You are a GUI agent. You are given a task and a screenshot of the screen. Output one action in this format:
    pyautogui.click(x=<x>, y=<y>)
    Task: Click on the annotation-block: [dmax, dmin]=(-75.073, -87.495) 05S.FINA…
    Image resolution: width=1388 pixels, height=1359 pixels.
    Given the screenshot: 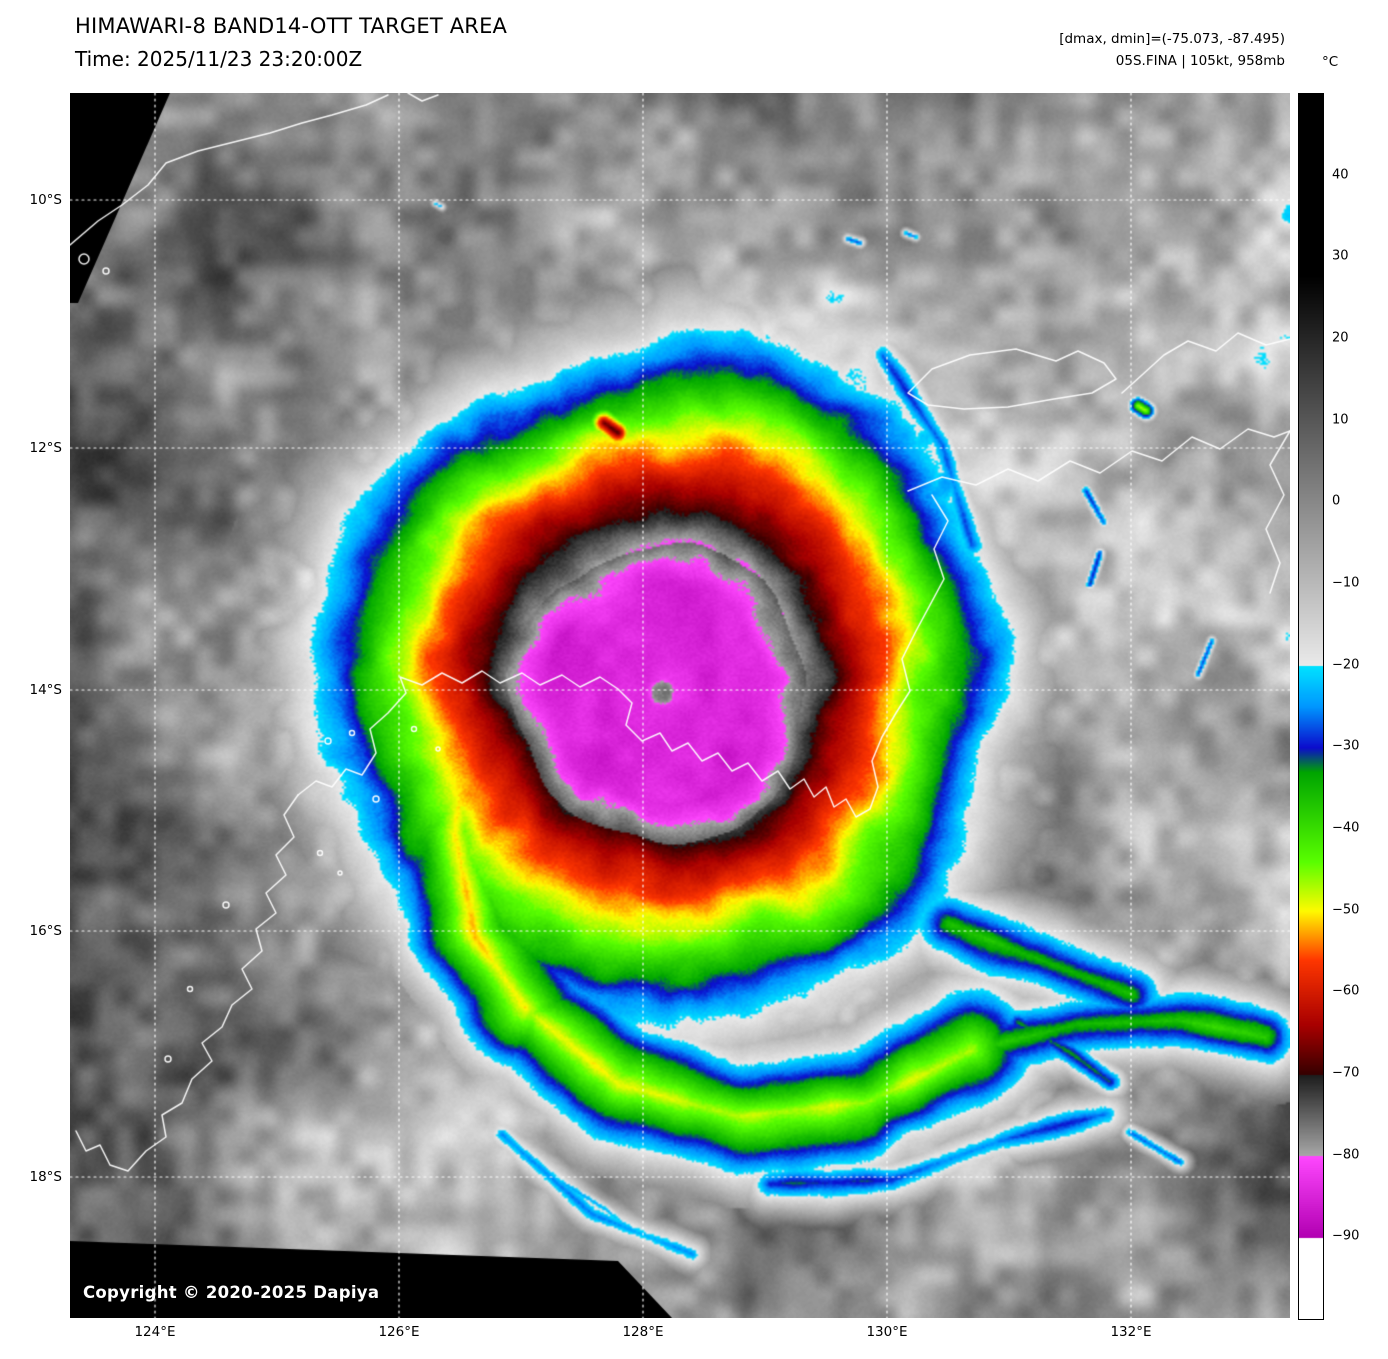 What is the action you would take?
    pyautogui.click(x=1172, y=50)
    